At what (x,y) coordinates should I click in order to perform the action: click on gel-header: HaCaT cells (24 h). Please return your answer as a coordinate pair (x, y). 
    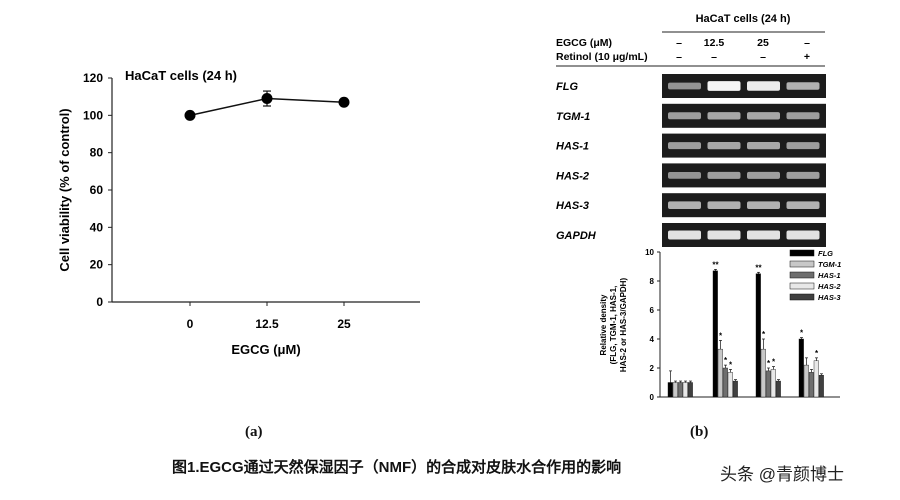
    Looking at the image, I should click on (743, 19).